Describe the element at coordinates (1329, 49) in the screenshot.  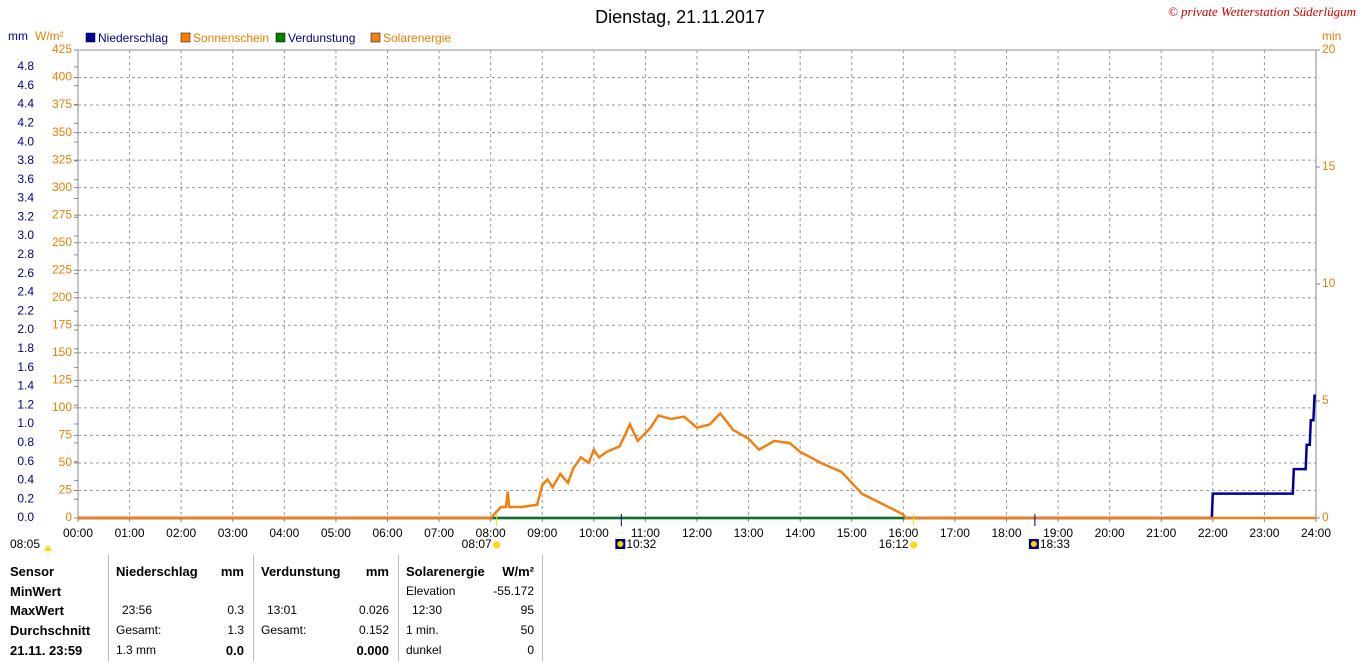
I see `y-tick-label: 20` at that location.